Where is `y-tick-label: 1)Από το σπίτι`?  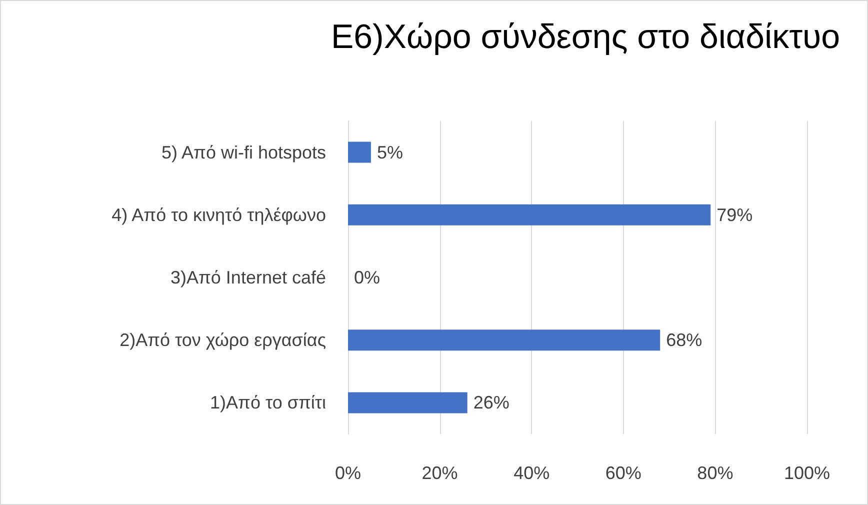 y-tick-label: 1)Από το σπίτι is located at coordinates (268, 402).